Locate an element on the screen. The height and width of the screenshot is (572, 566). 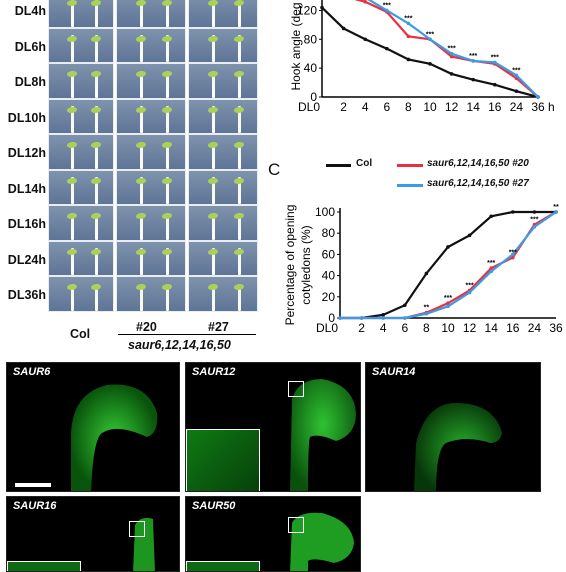
micrograph-saur12-label: SAUR12 is located at coordinates (214, 372).